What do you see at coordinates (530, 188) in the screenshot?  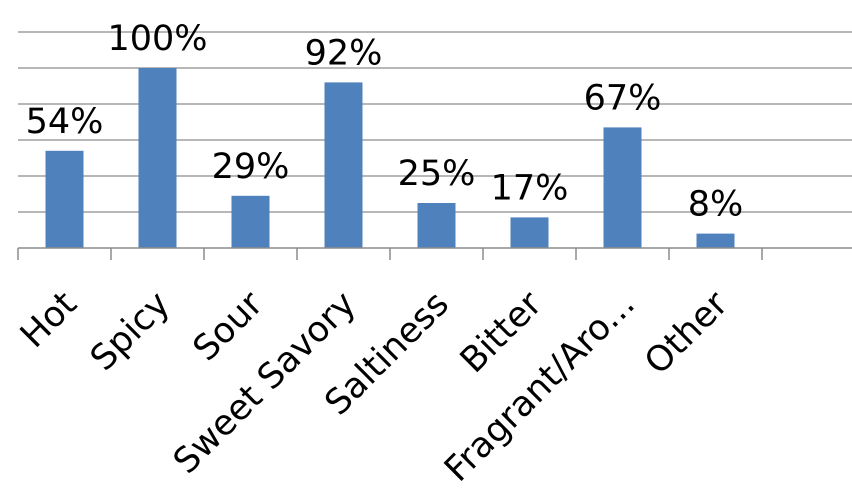 I see `data-label: 17%` at bounding box center [530, 188].